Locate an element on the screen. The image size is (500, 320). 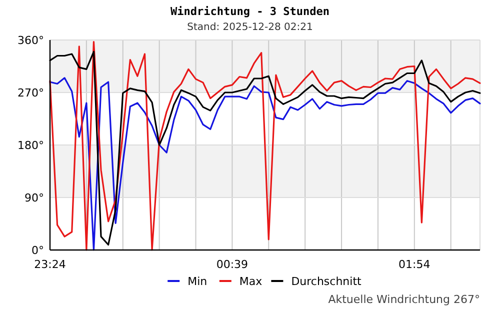
chart-title: Windrichtung - 3 Stunden is located at coordinates (250, 11).